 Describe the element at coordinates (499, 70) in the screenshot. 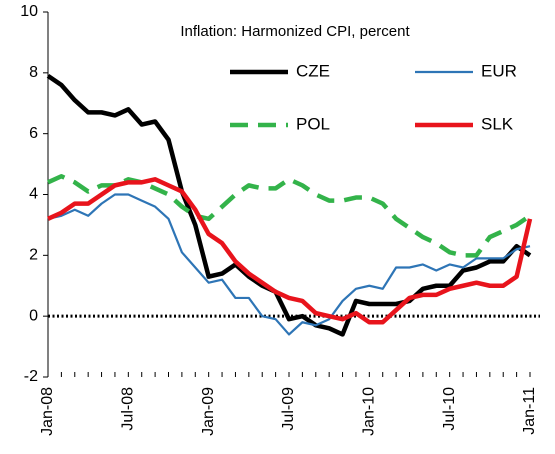

I see `legend-label: EUR` at that location.